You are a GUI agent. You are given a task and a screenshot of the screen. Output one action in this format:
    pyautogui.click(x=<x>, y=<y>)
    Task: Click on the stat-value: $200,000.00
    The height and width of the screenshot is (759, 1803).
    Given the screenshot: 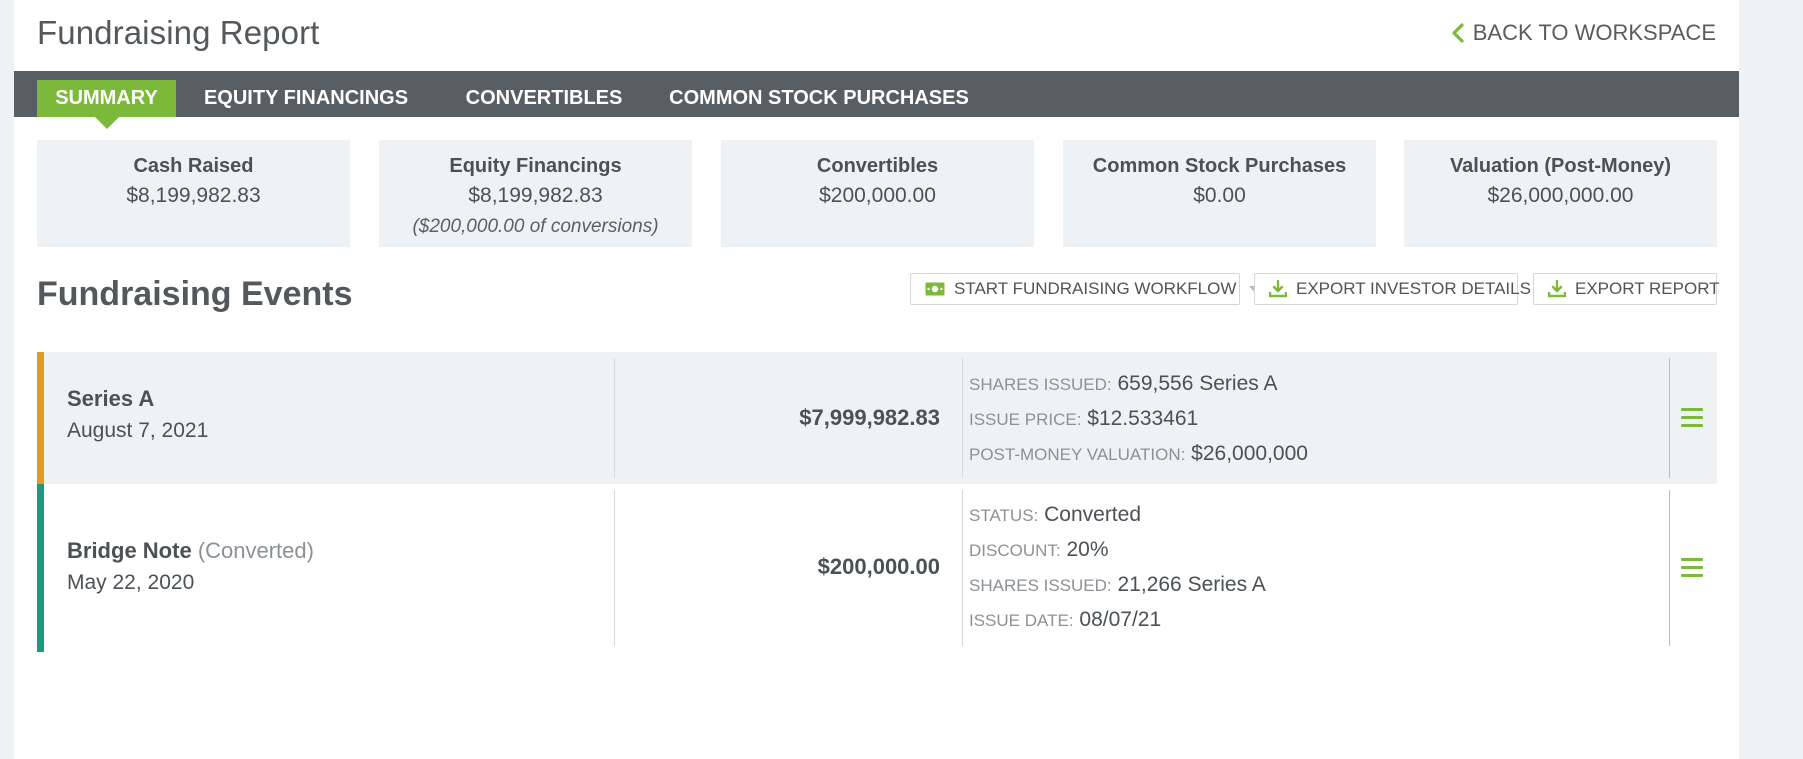 What is the action you would take?
    pyautogui.click(x=877, y=195)
    